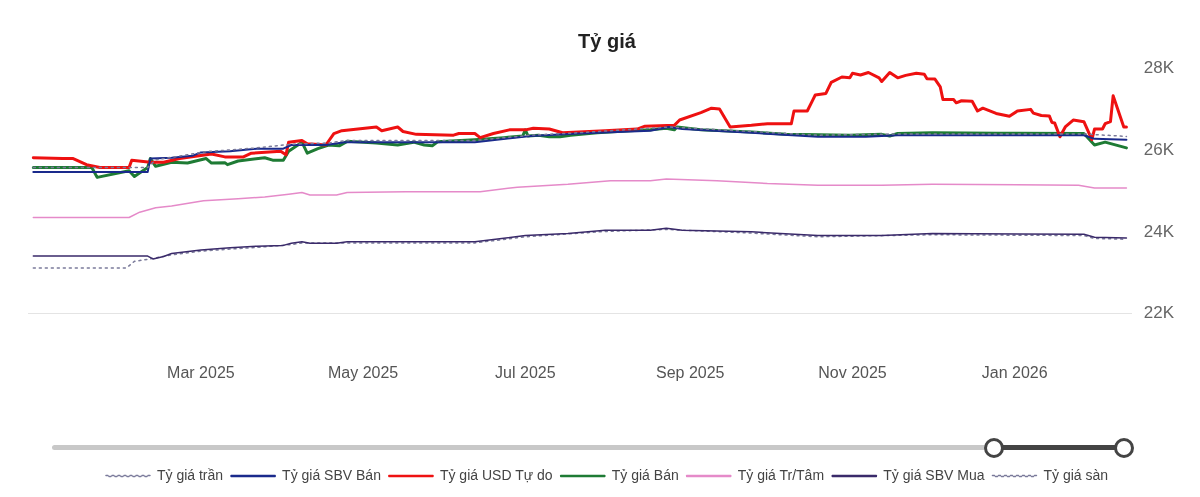 The image size is (1200, 497). What do you see at coordinates (201, 372) in the screenshot?
I see `x-tick-label: Mar 2025` at bounding box center [201, 372].